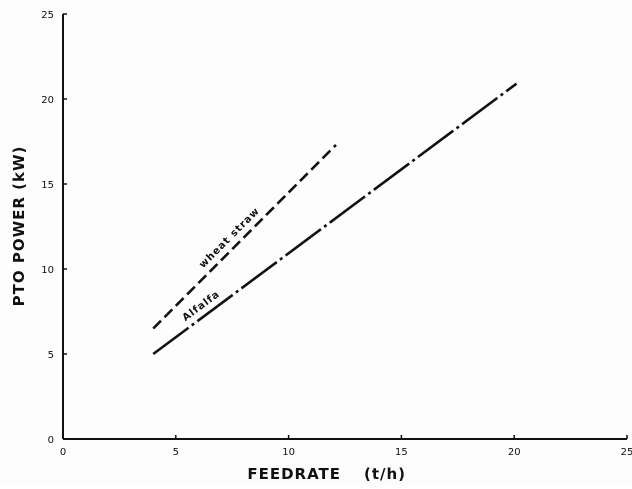 This screenshot has width=632, height=489. I want to click on y-tick-label: 25, so click(47, 15).